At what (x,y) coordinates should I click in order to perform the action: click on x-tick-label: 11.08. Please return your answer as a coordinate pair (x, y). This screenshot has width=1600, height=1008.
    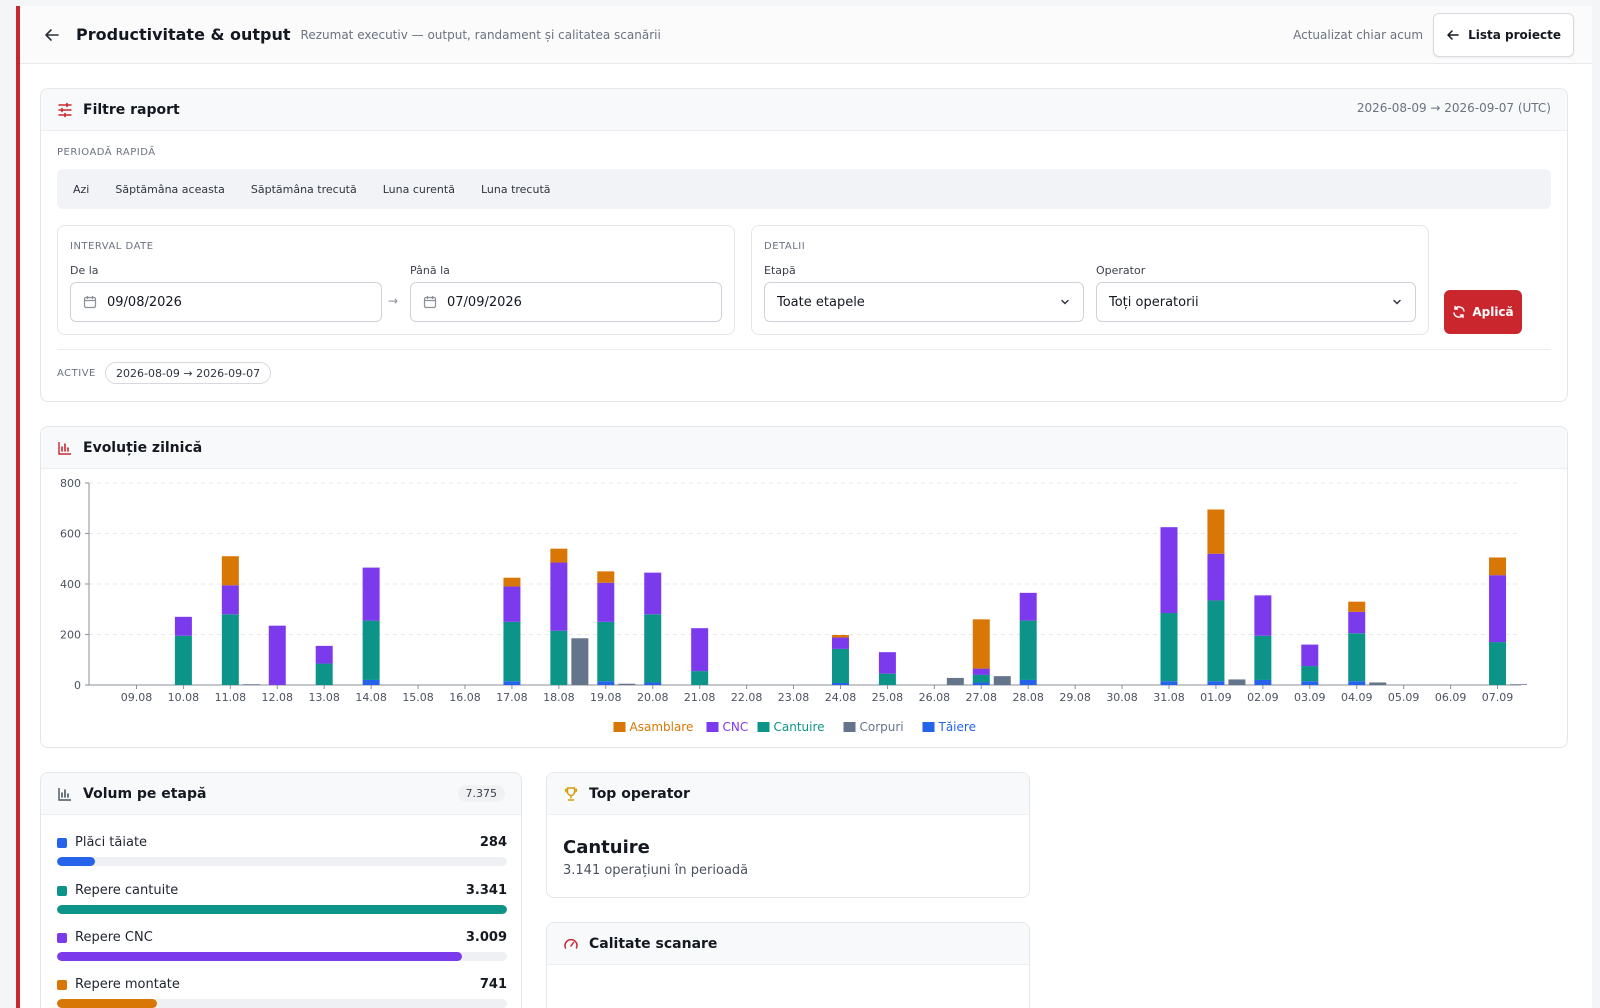
    Looking at the image, I should click on (231, 697).